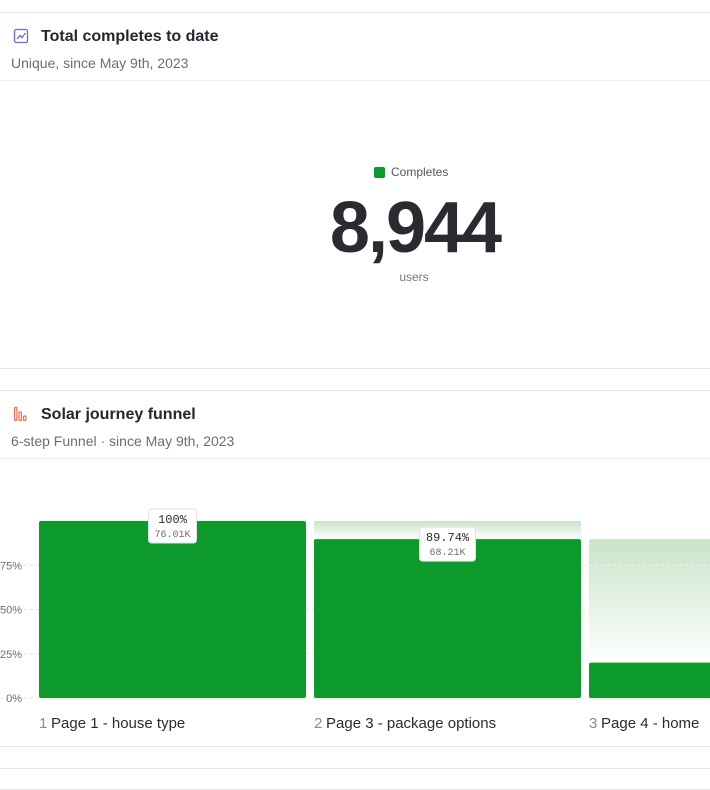  What do you see at coordinates (414, 277) in the screenshot?
I see `big-number-unit: users` at bounding box center [414, 277].